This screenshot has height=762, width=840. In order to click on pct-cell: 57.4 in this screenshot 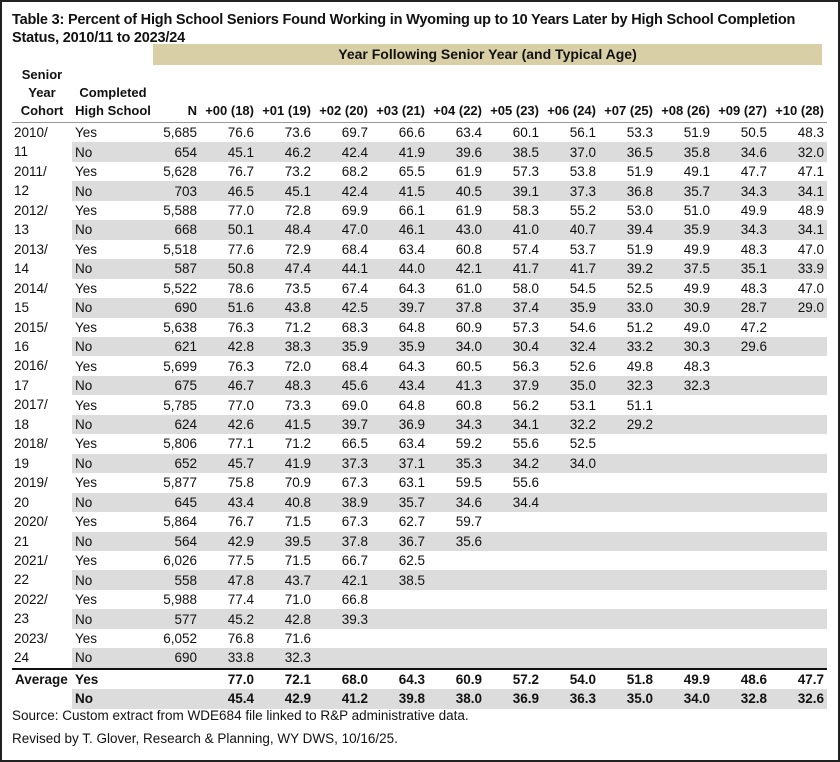, I will do `click(525, 249)`.